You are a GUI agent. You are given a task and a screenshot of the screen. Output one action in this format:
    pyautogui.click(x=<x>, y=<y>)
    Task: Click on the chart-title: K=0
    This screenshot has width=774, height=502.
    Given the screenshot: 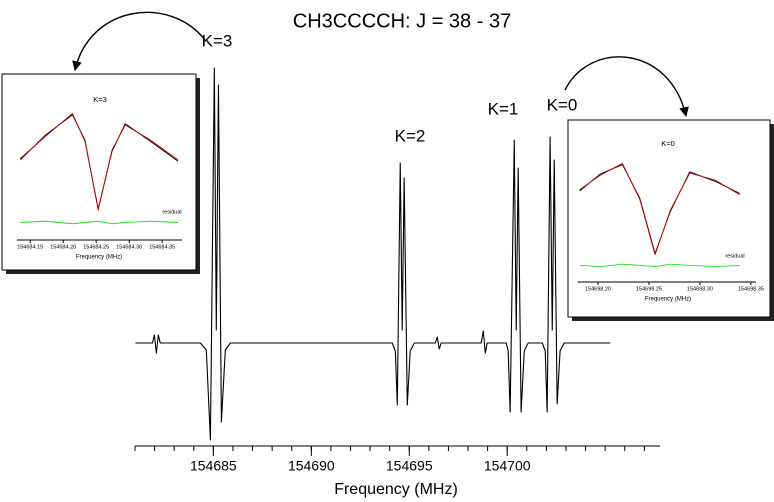 What is the action you would take?
    pyautogui.click(x=668, y=143)
    